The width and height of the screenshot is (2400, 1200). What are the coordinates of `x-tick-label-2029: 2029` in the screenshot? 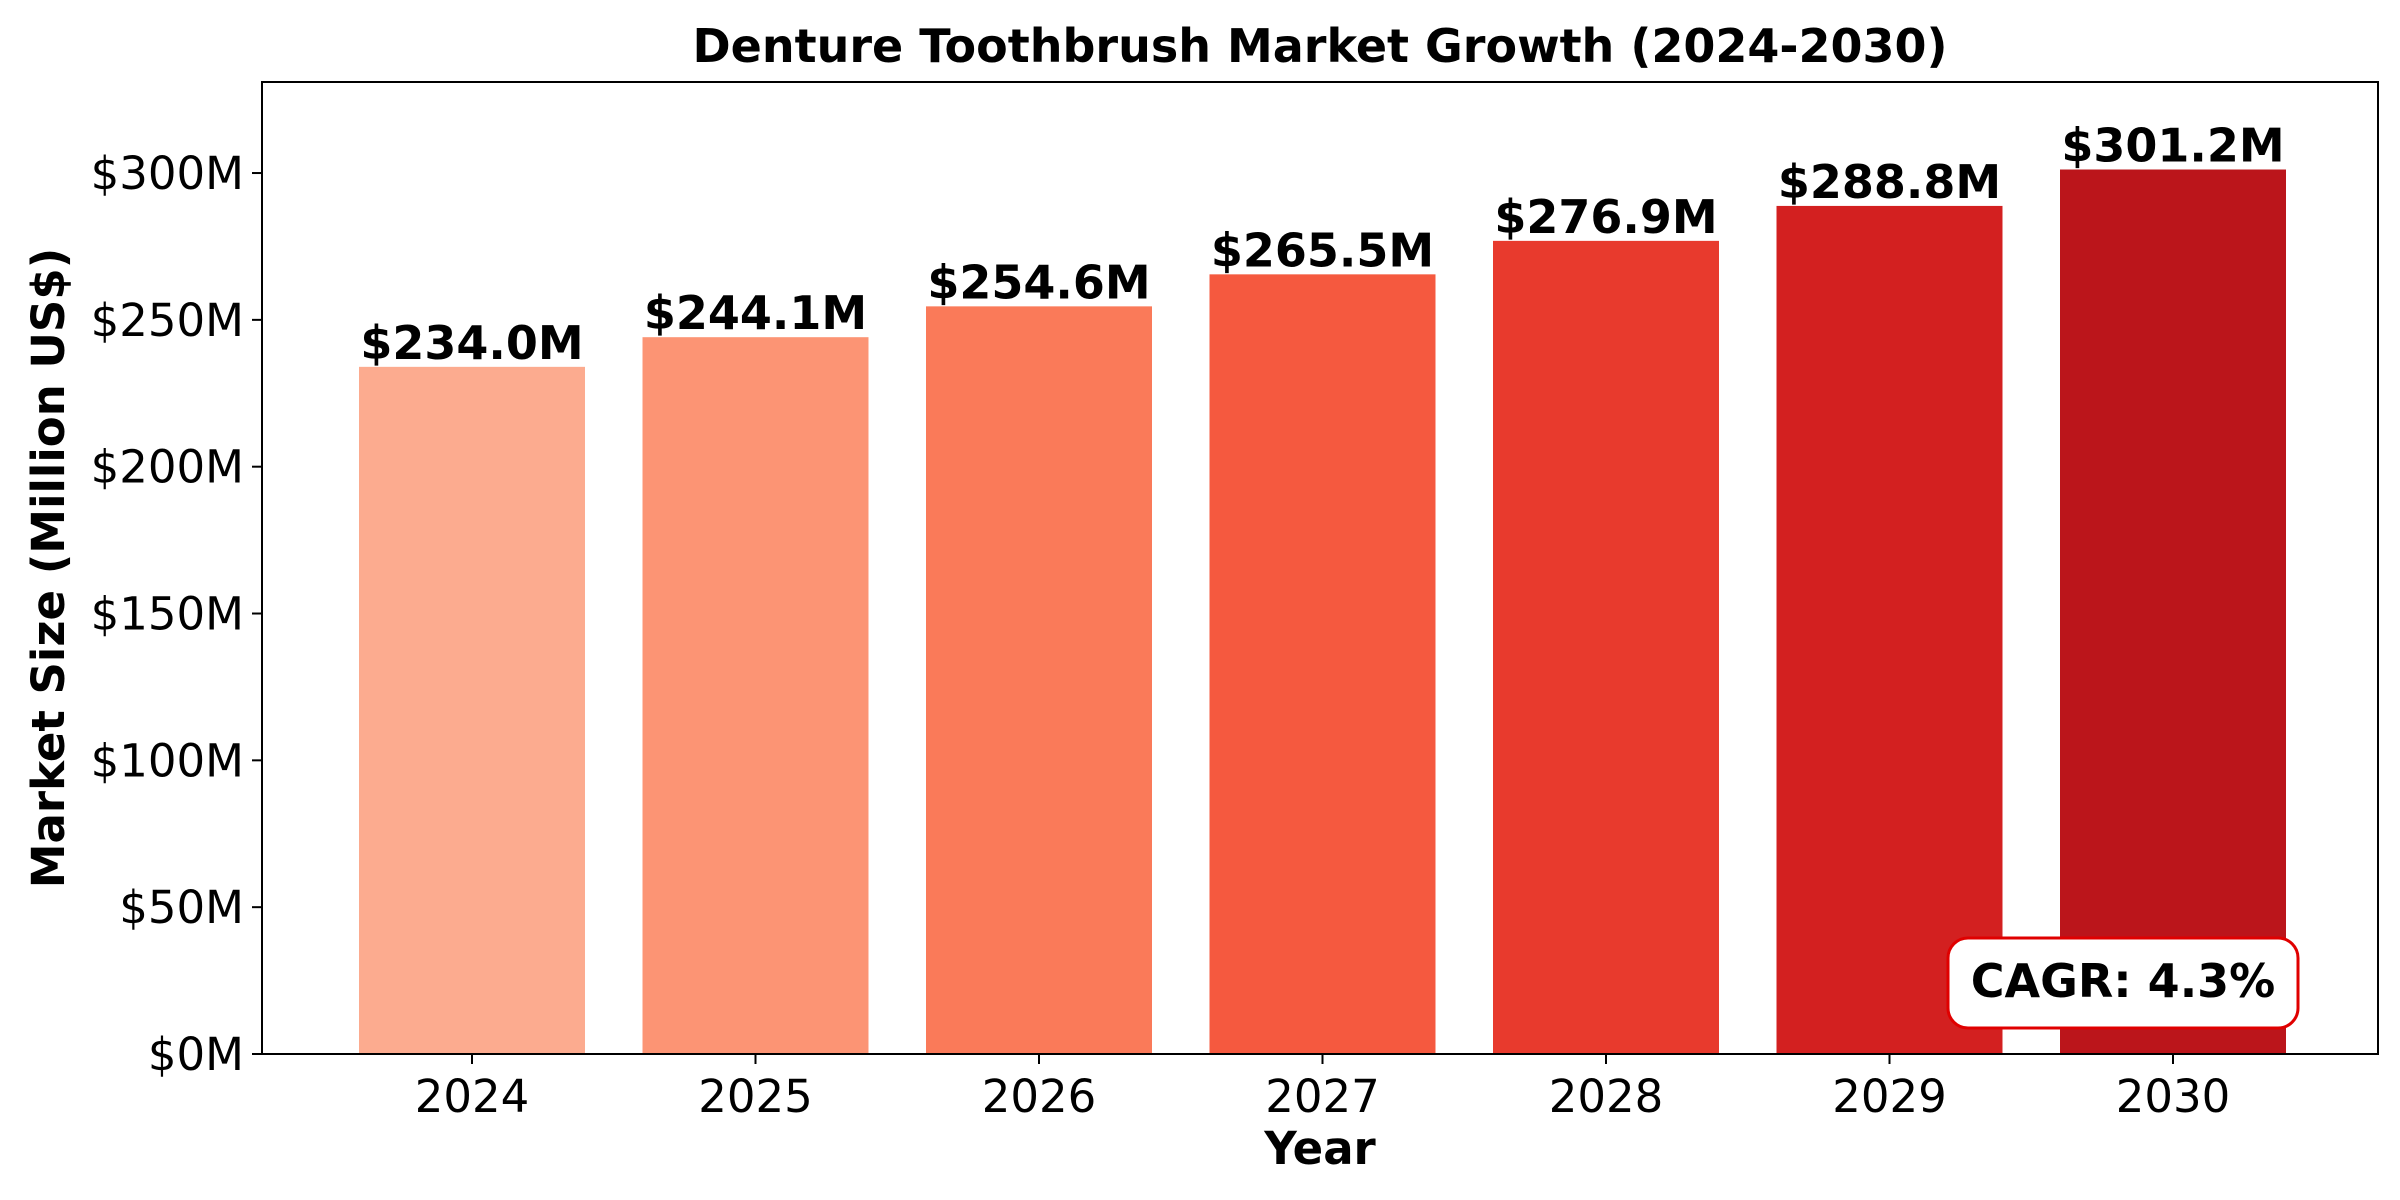 It's located at (1889, 1096).